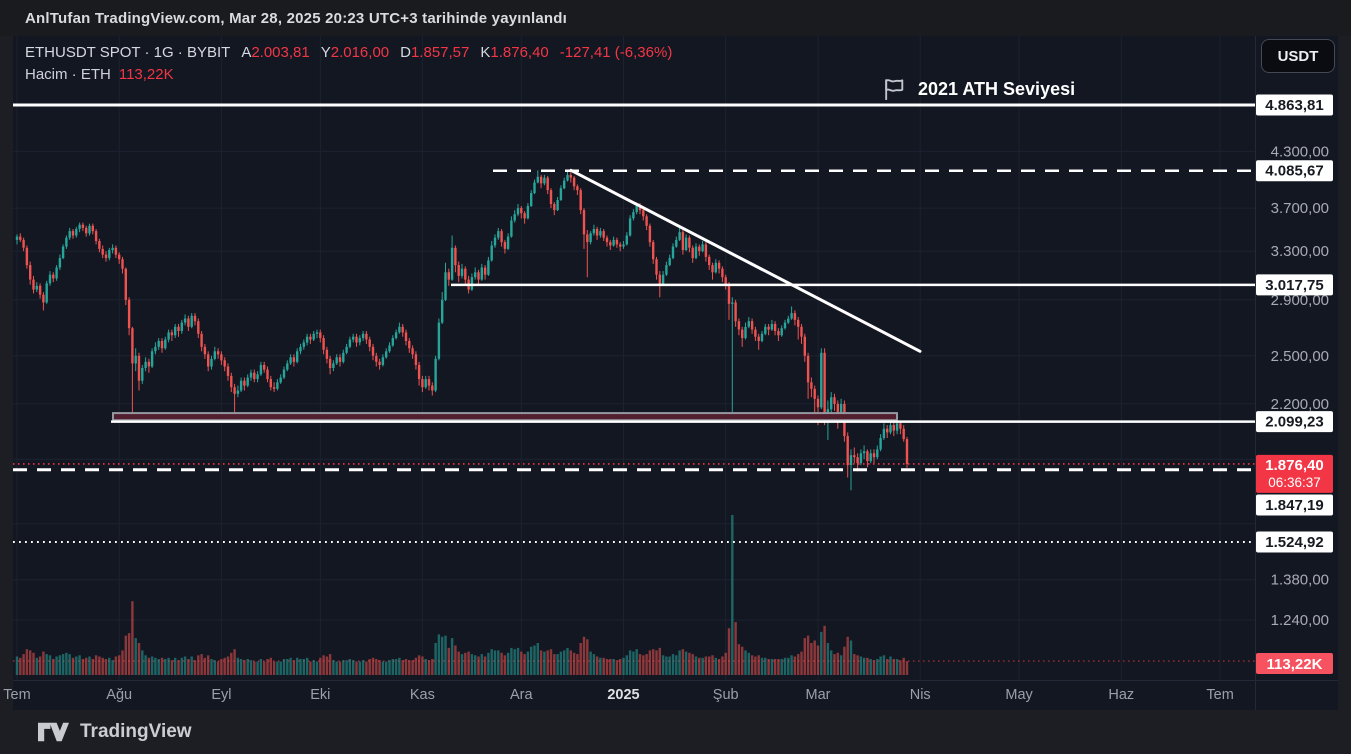 This screenshot has width=1351, height=754. What do you see at coordinates (818, 695) in the screenshot?
I see `svg-text: Mar` at bounding box center [818, 695].